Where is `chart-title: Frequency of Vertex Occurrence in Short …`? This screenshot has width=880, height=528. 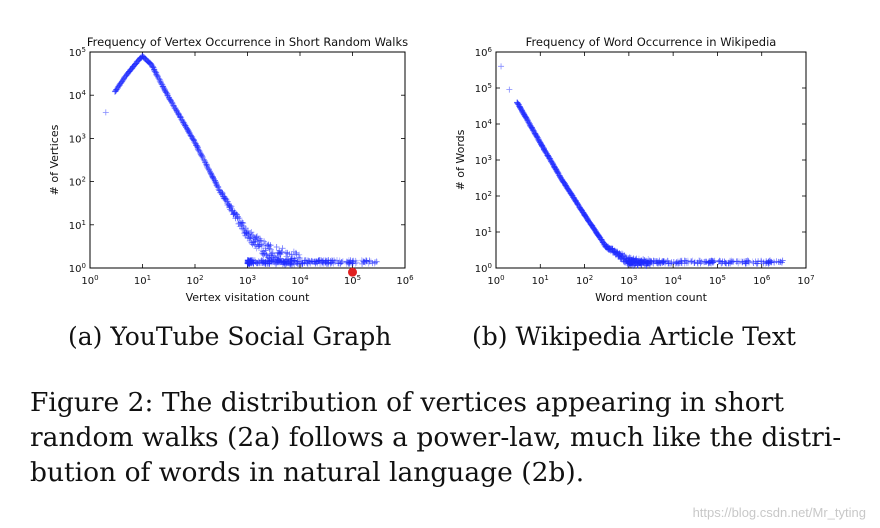
chart-title: Frequency of Vertex Occurrence in Short … is located at coordinates (247, 42).